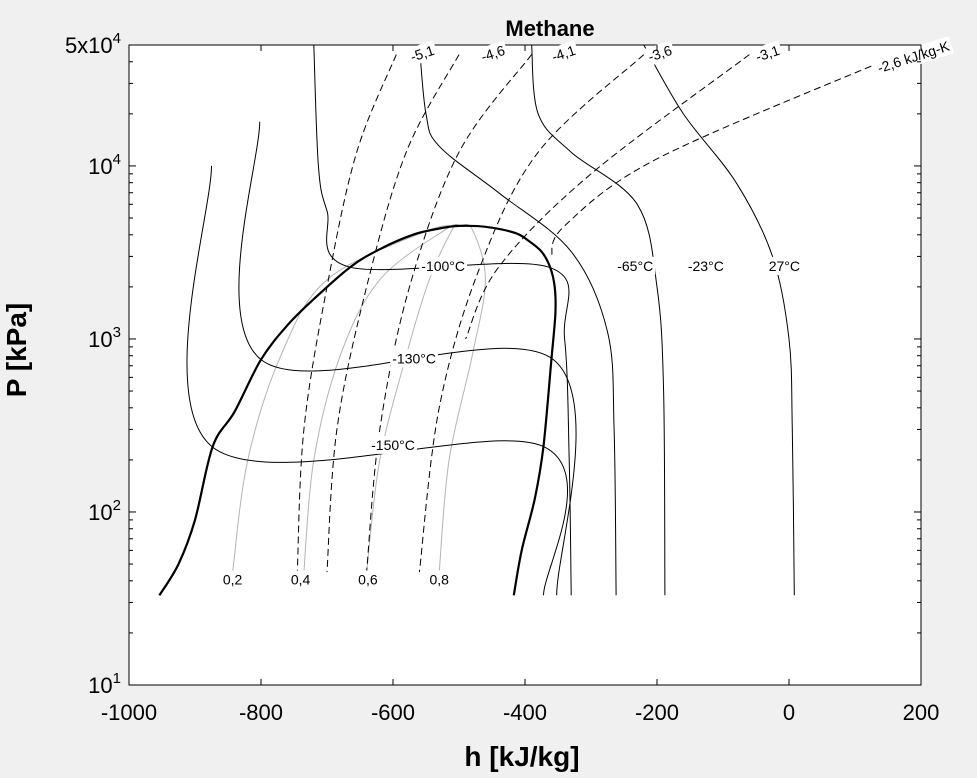 The height and width of the screenshot is (778, 977). I want to click on y-axis-title: P [kPa], so click(16, 350).